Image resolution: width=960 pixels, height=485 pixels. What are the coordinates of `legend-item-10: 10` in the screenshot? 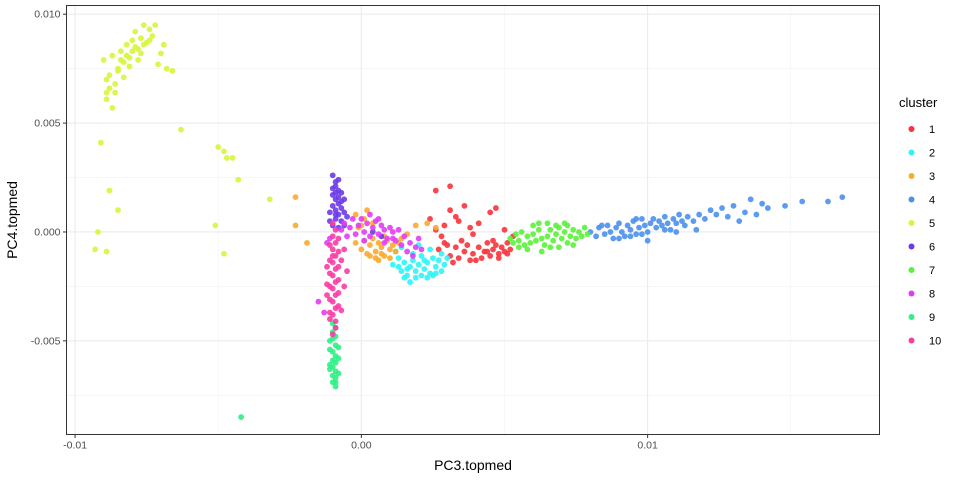 It's located at (924, 342).